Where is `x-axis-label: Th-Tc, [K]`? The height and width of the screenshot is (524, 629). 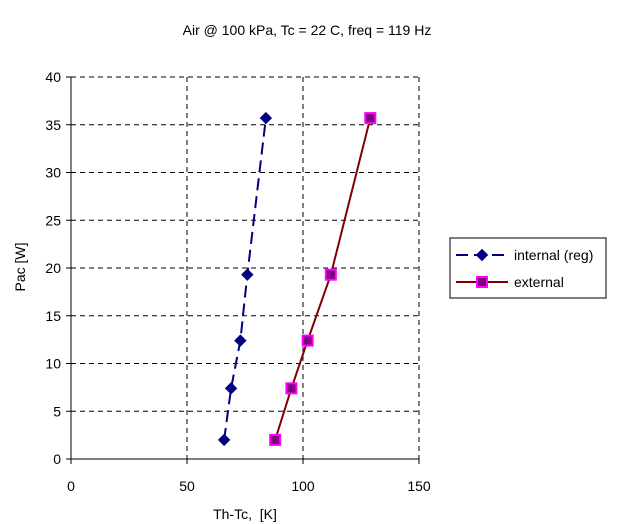
x-axis-label: Th-Tc, [K] is located at coordinates (245, 514).